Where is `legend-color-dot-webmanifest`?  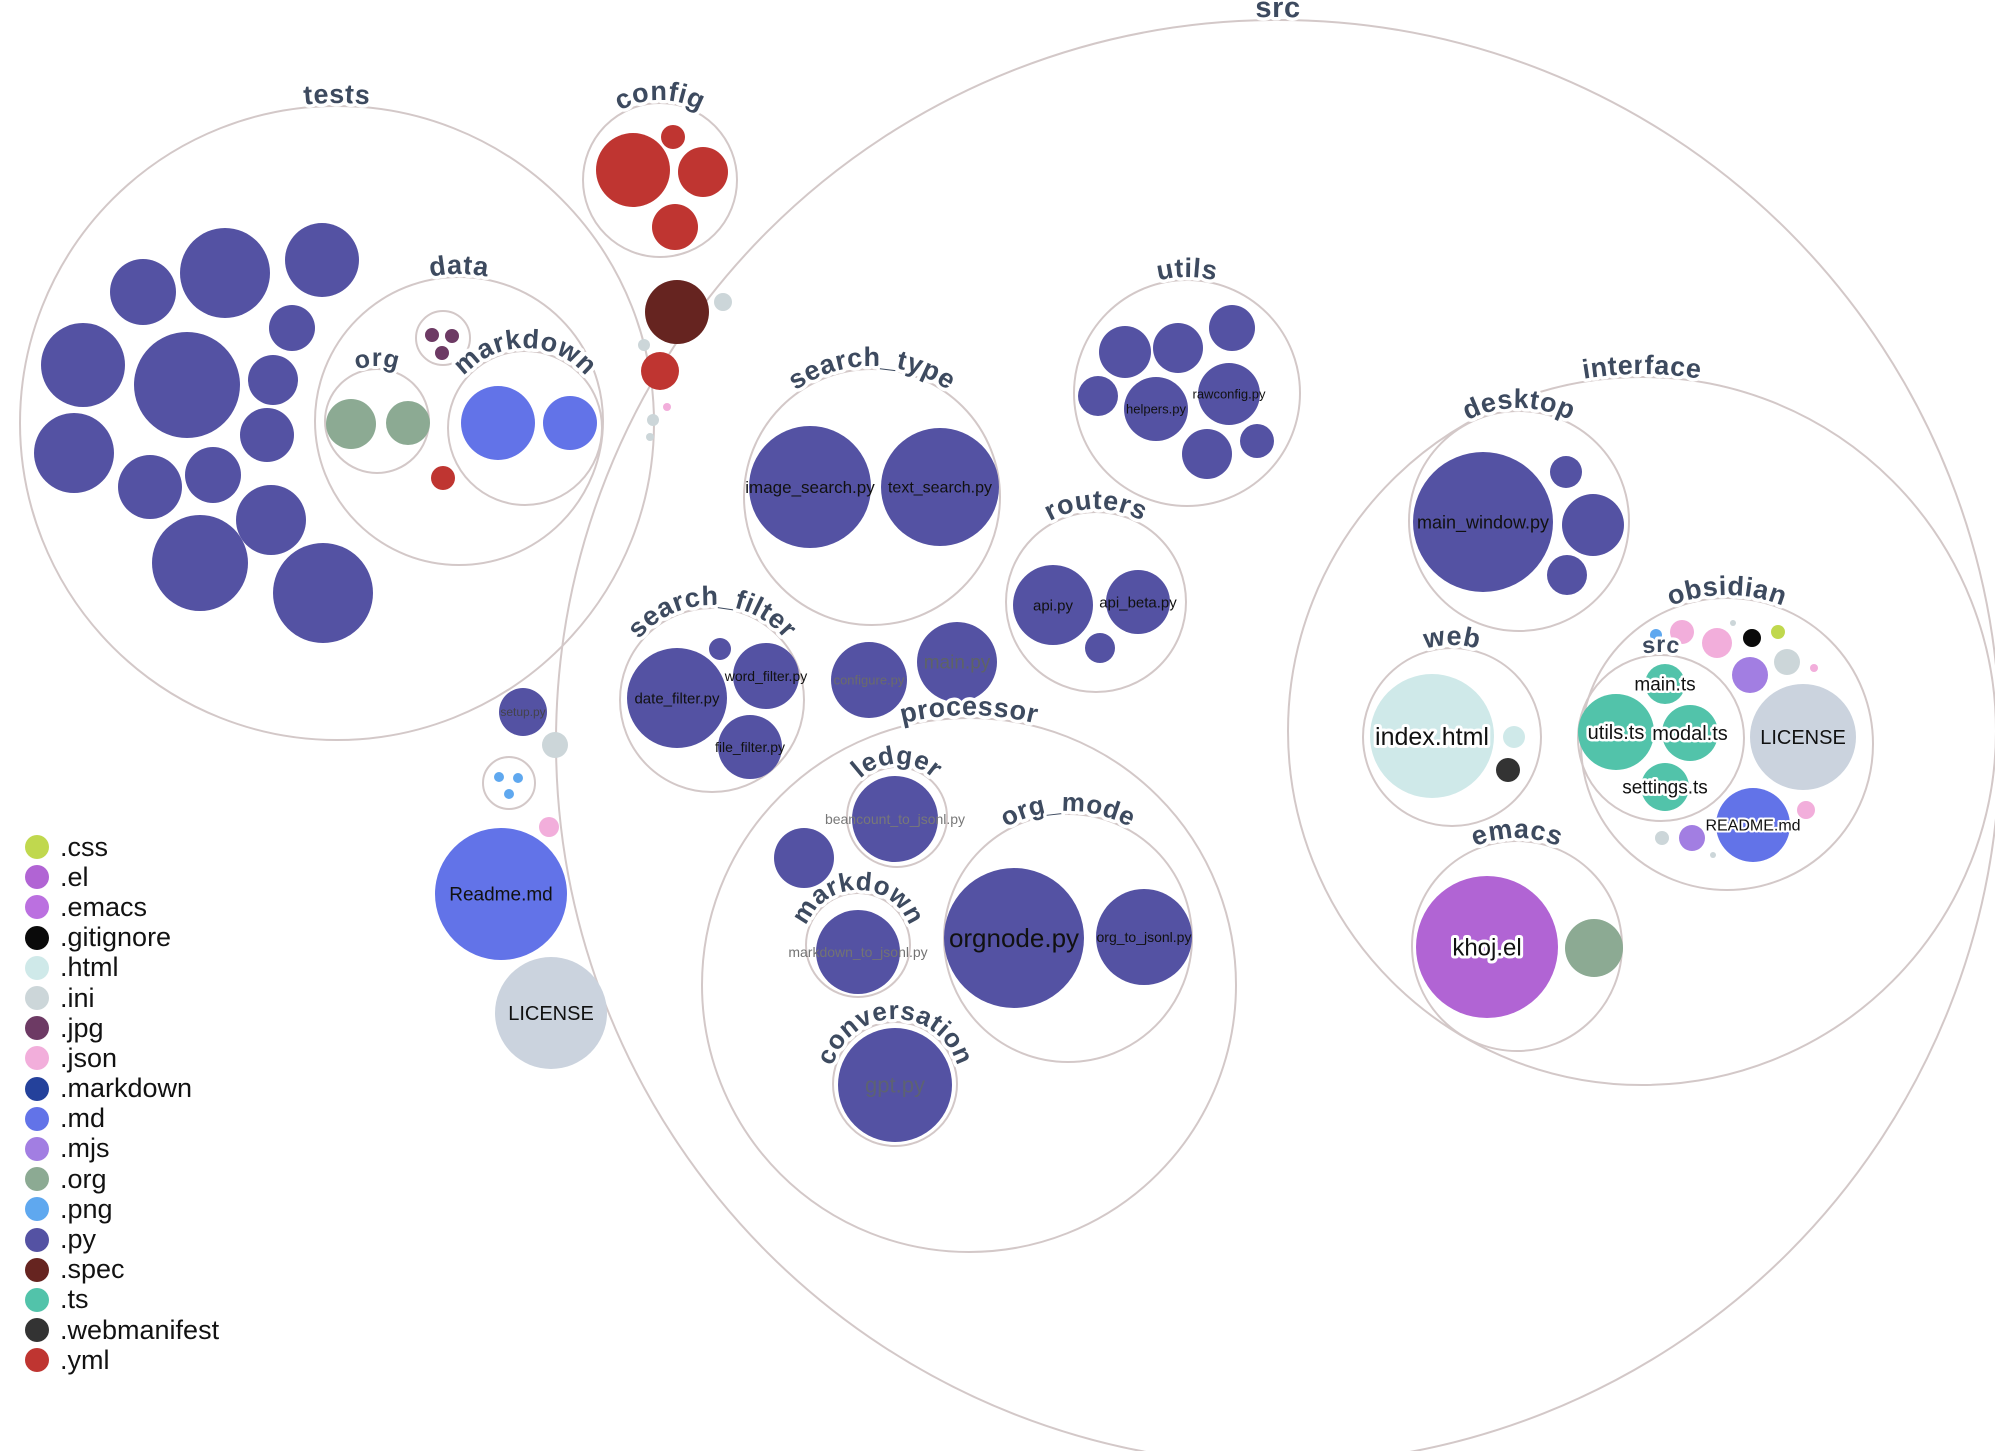
legend-color-dot-webmanifest is located at coordinates (37, 1330).